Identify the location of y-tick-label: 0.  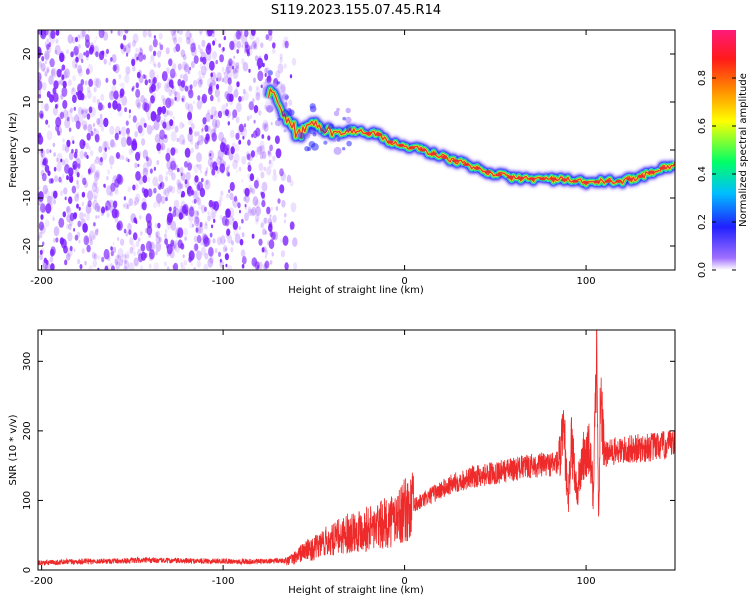
(27, 150).